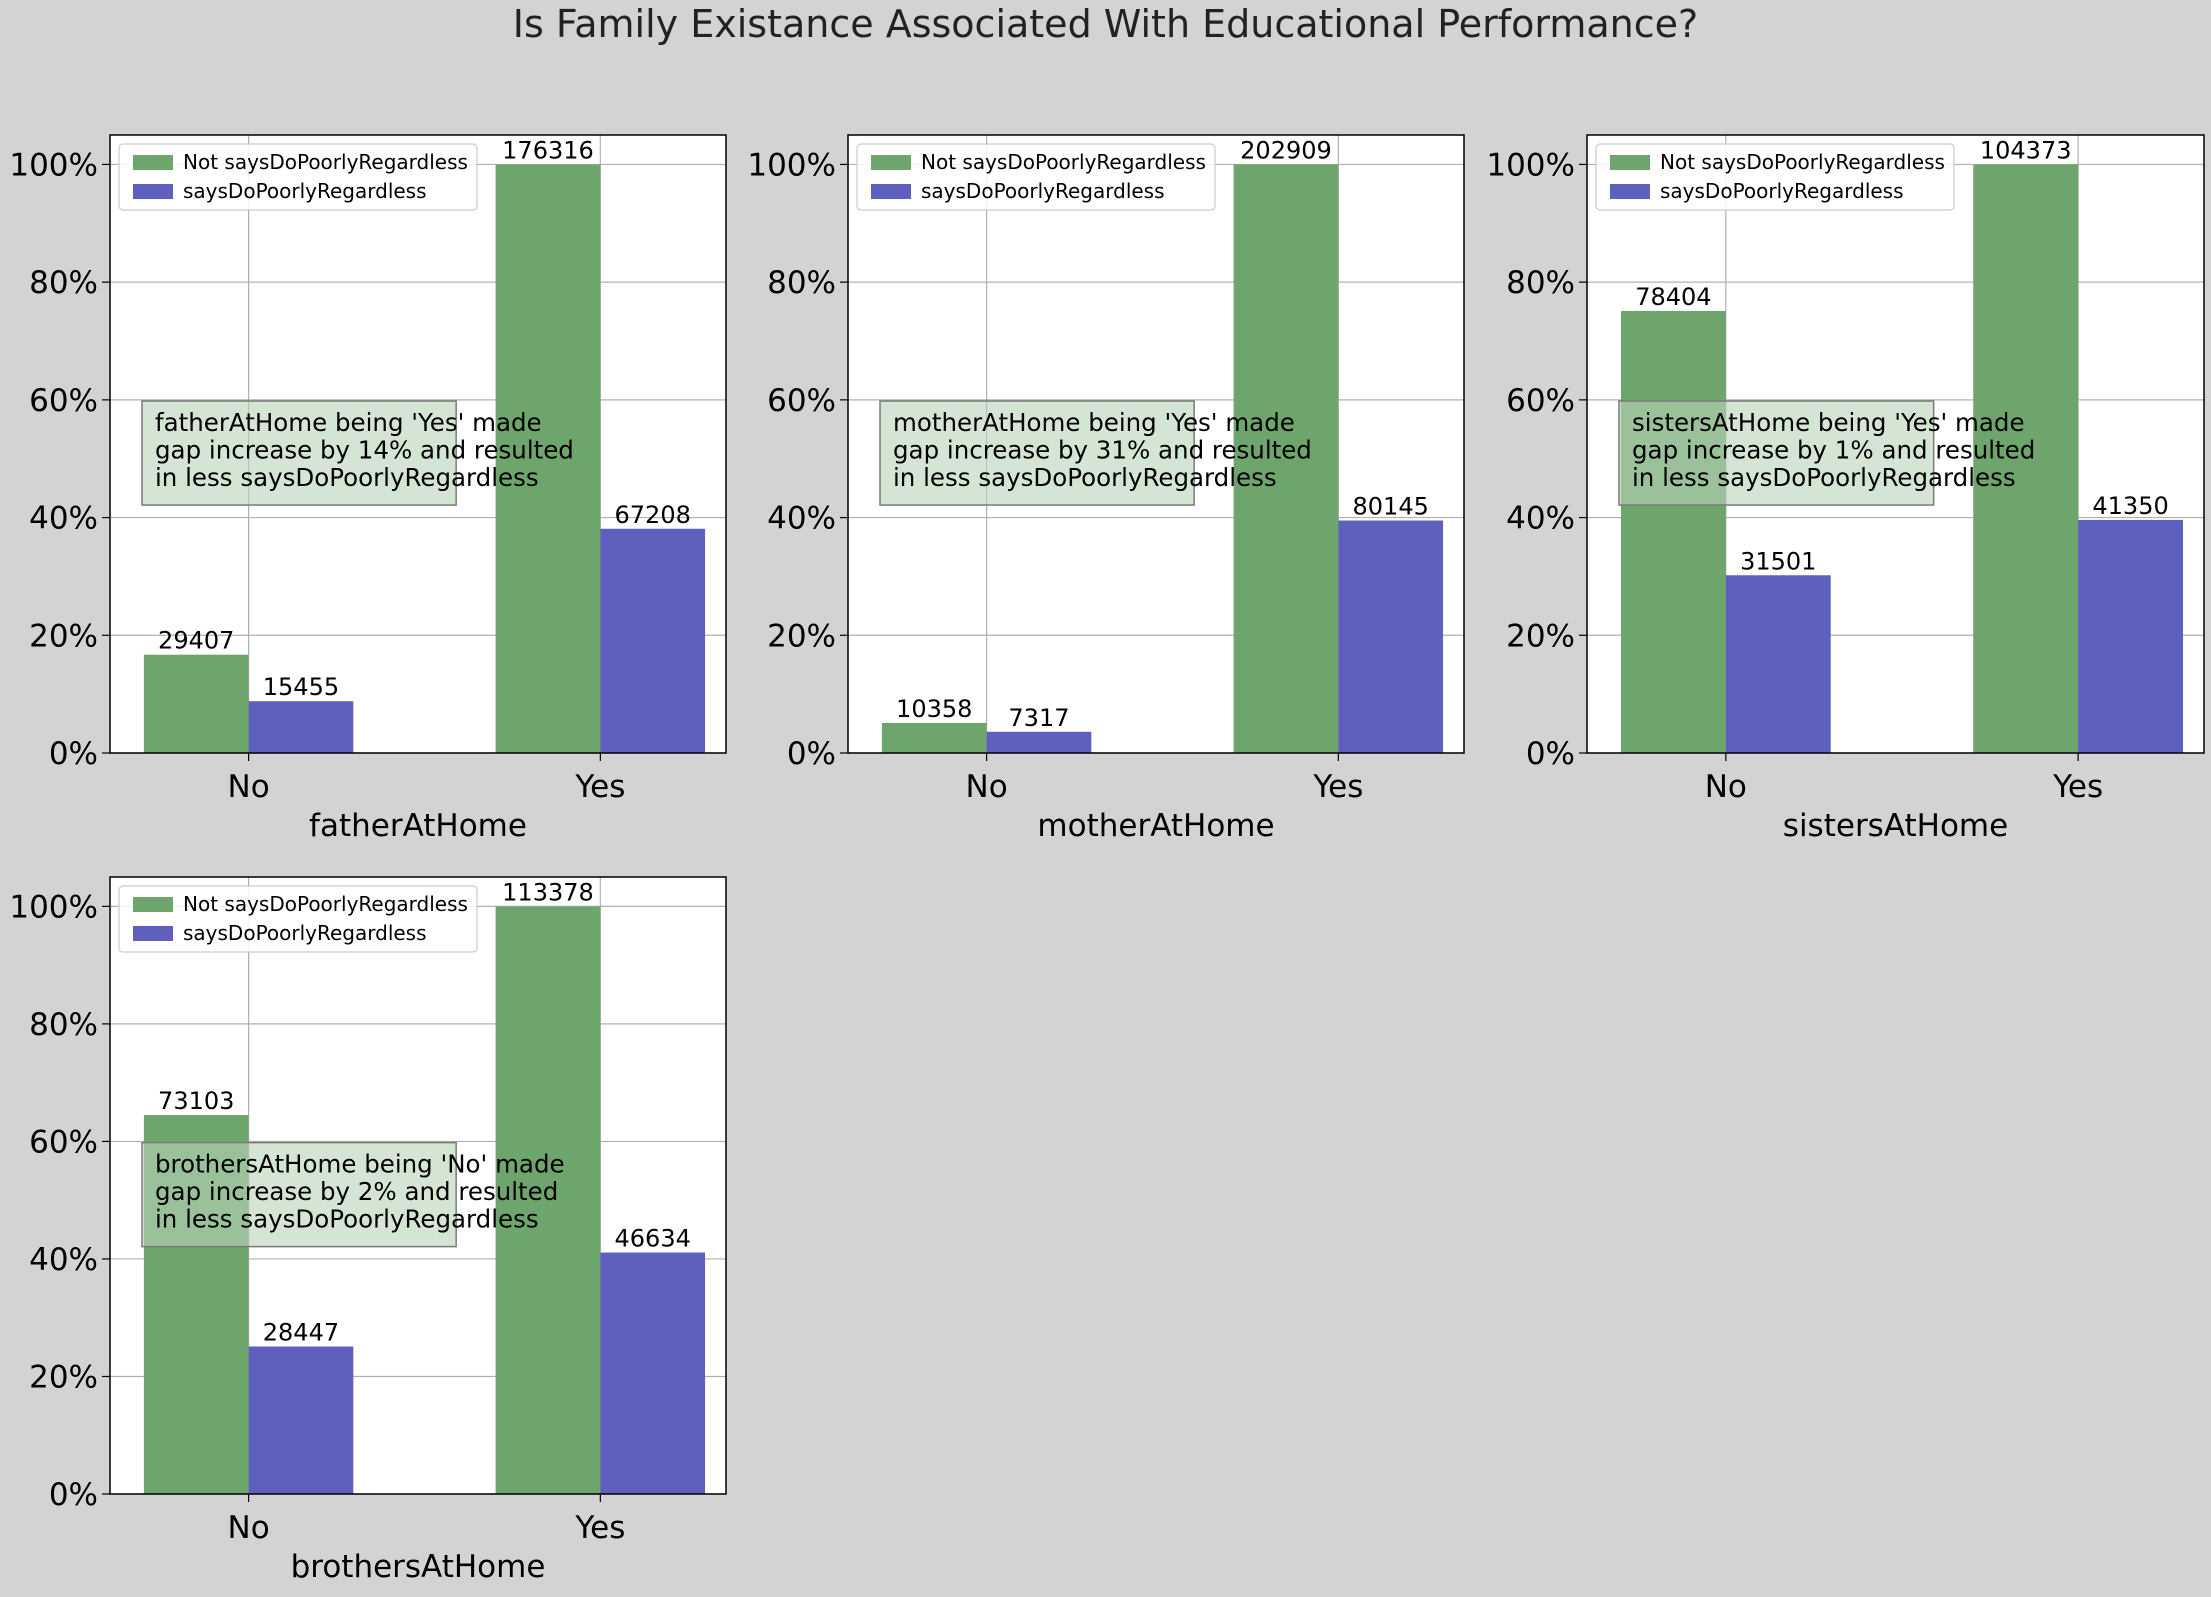 Image resolution: width=2211 pixels, height=1597 pixels. Describe the element at coordinates (653, 515) in the screenshot. I see `bar-value-label: 67208` at that location.